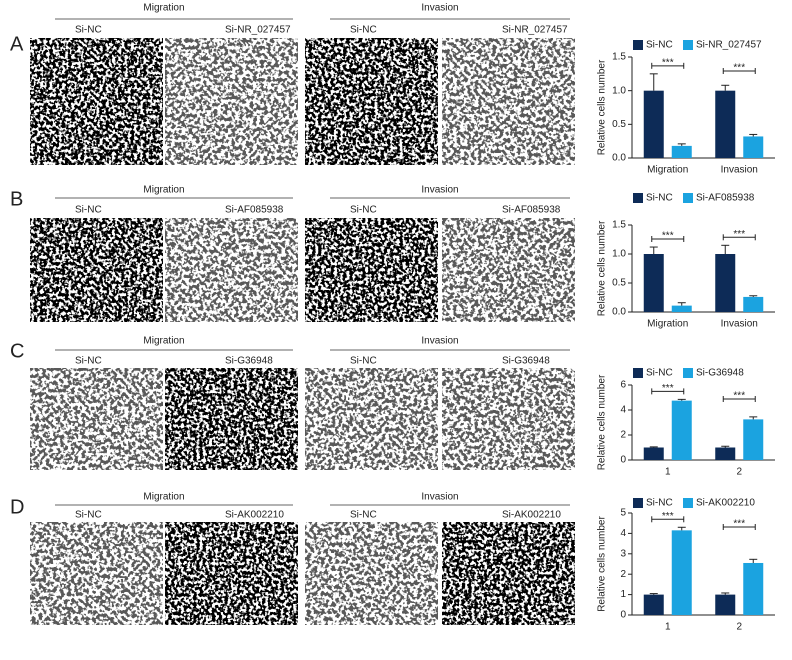  Describe the element at coordinates (17, 44) in the screenshot. I see `panel-letter: A` at that location.